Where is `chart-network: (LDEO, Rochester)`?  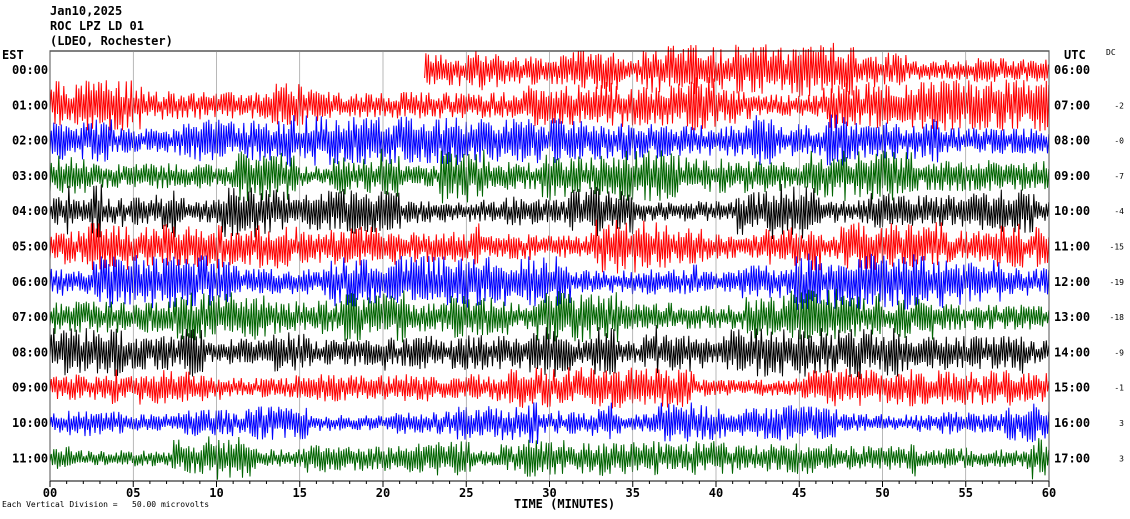 chart-network: (LDEO, Rochester) is located at coordinates (111, 41).